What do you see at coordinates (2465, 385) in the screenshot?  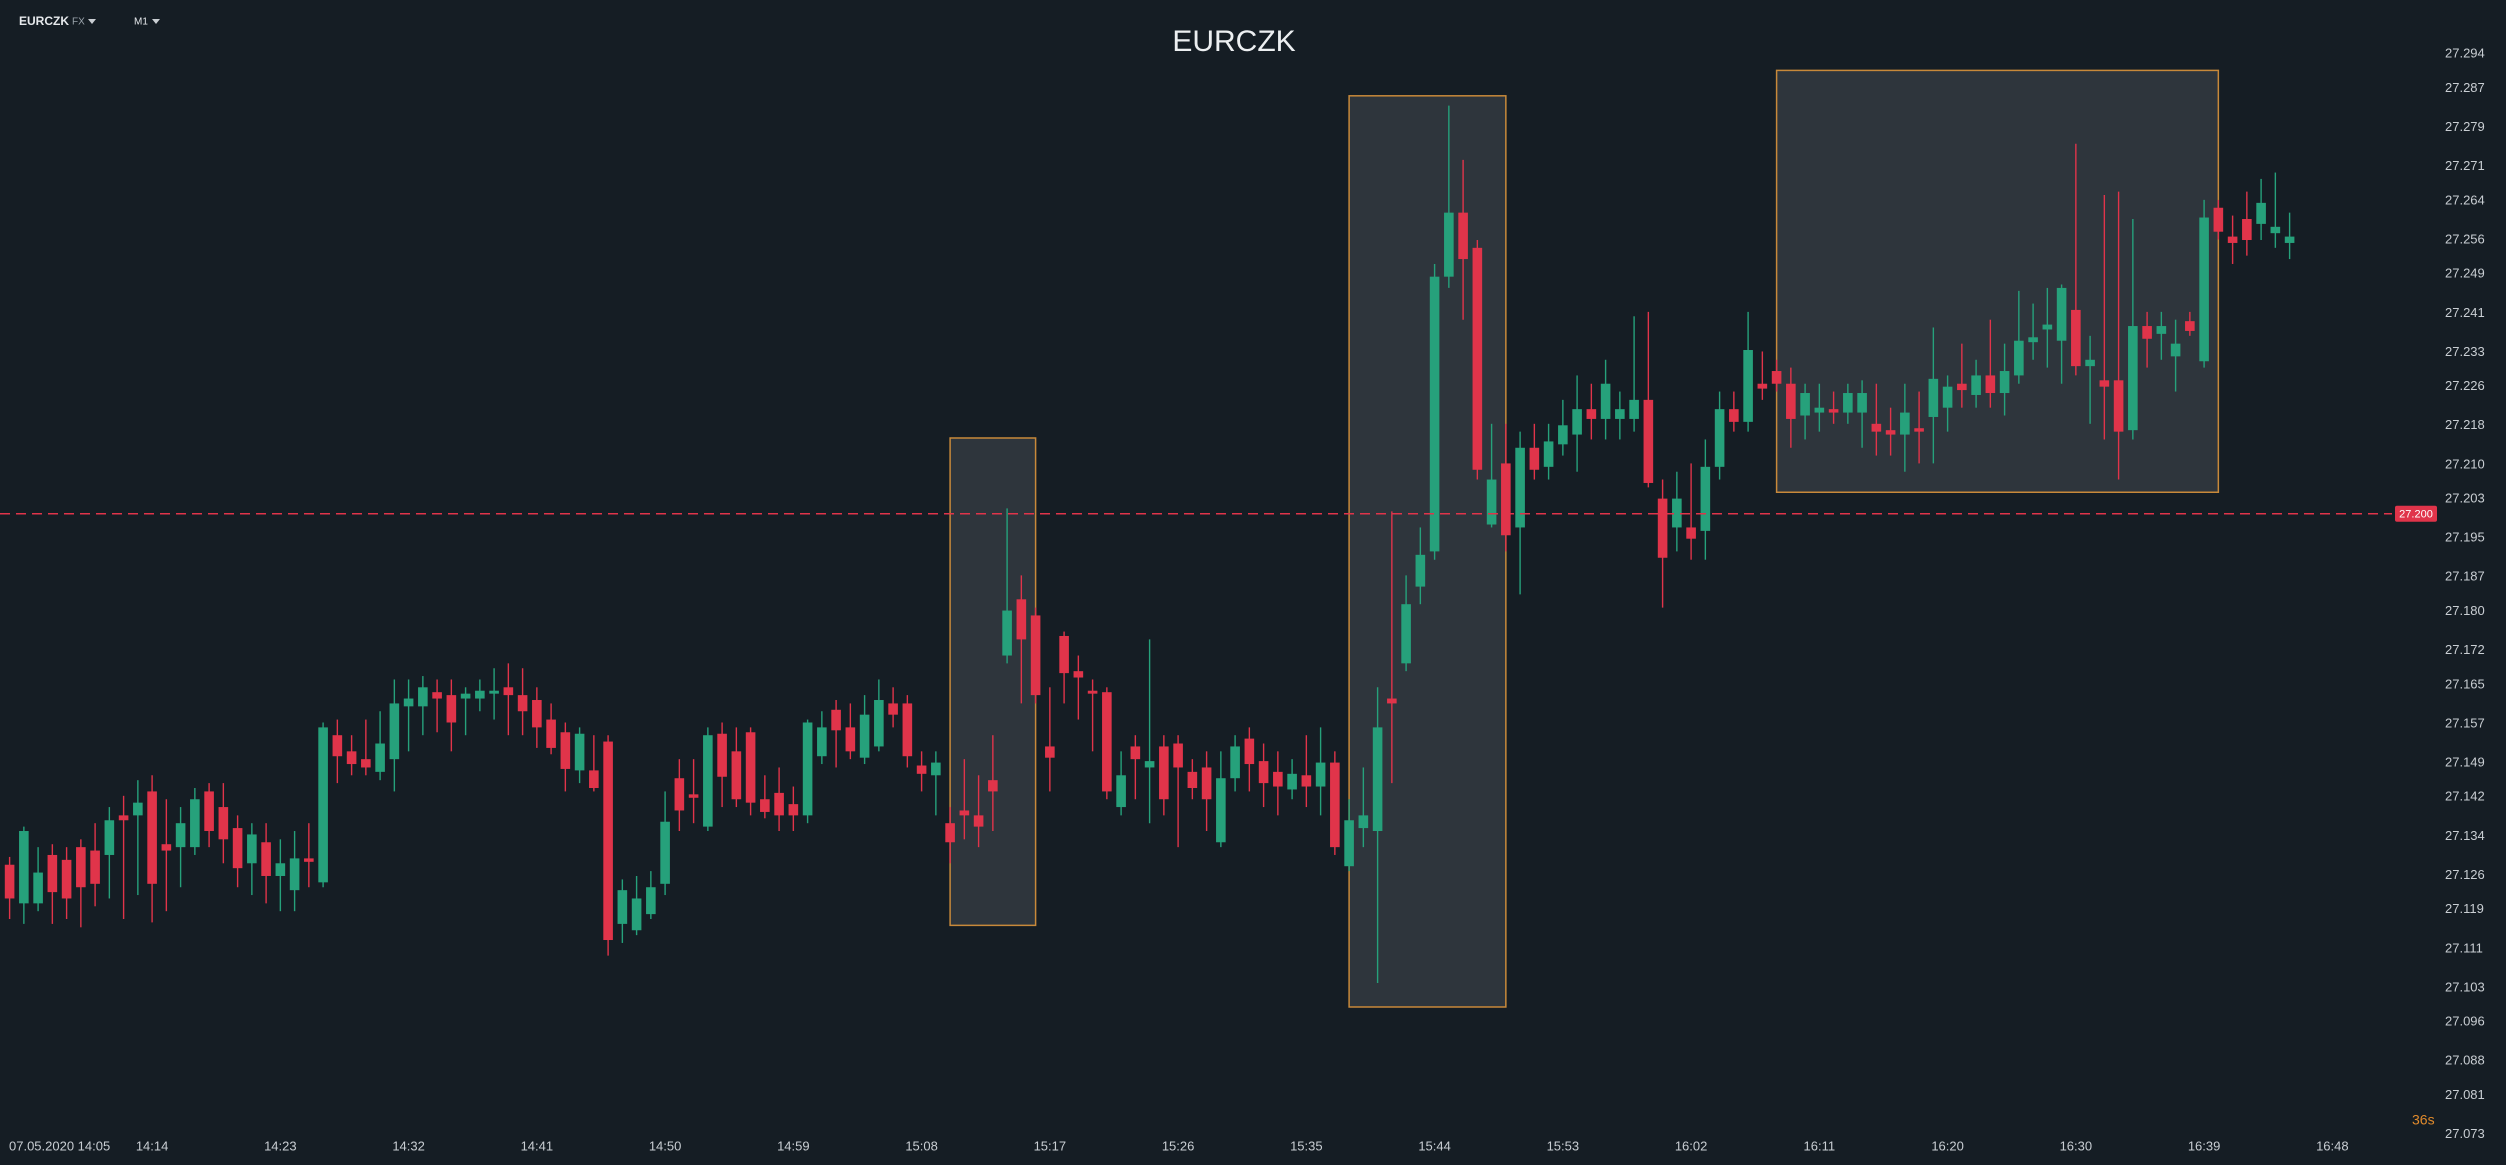 I see `y-tick-label: 27.226` at bounding box center [2465, 385].